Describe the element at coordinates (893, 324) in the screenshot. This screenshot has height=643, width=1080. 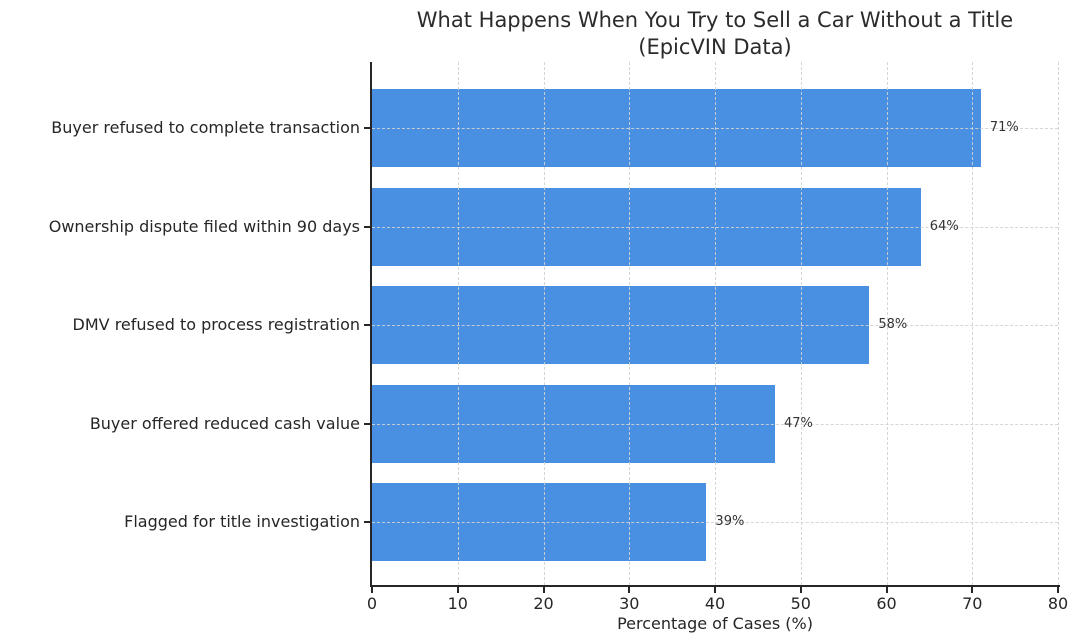
I see `bar-value-label: 58%` at that location.